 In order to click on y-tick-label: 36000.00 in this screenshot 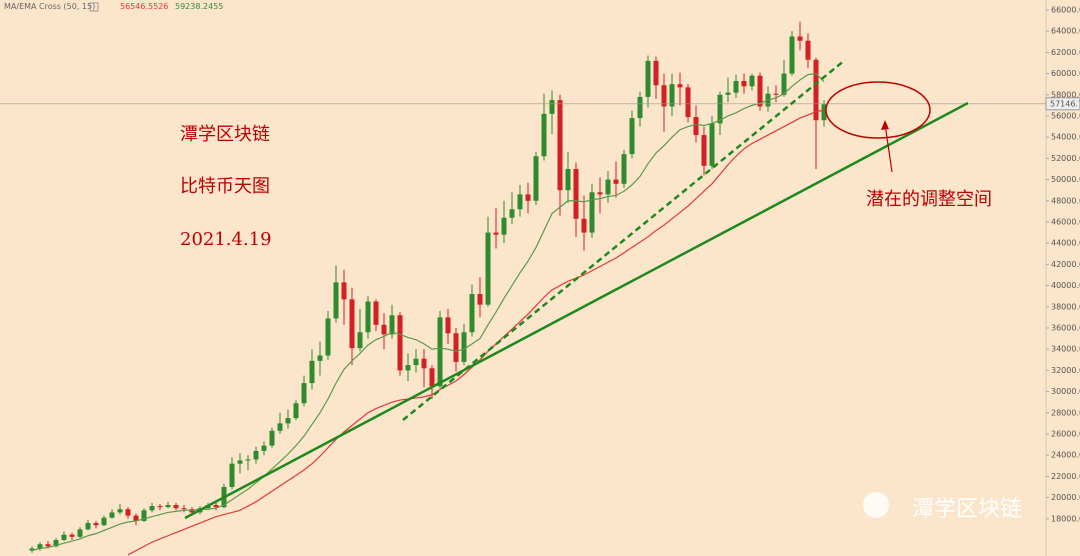, I will do `click(1065, 327)`.